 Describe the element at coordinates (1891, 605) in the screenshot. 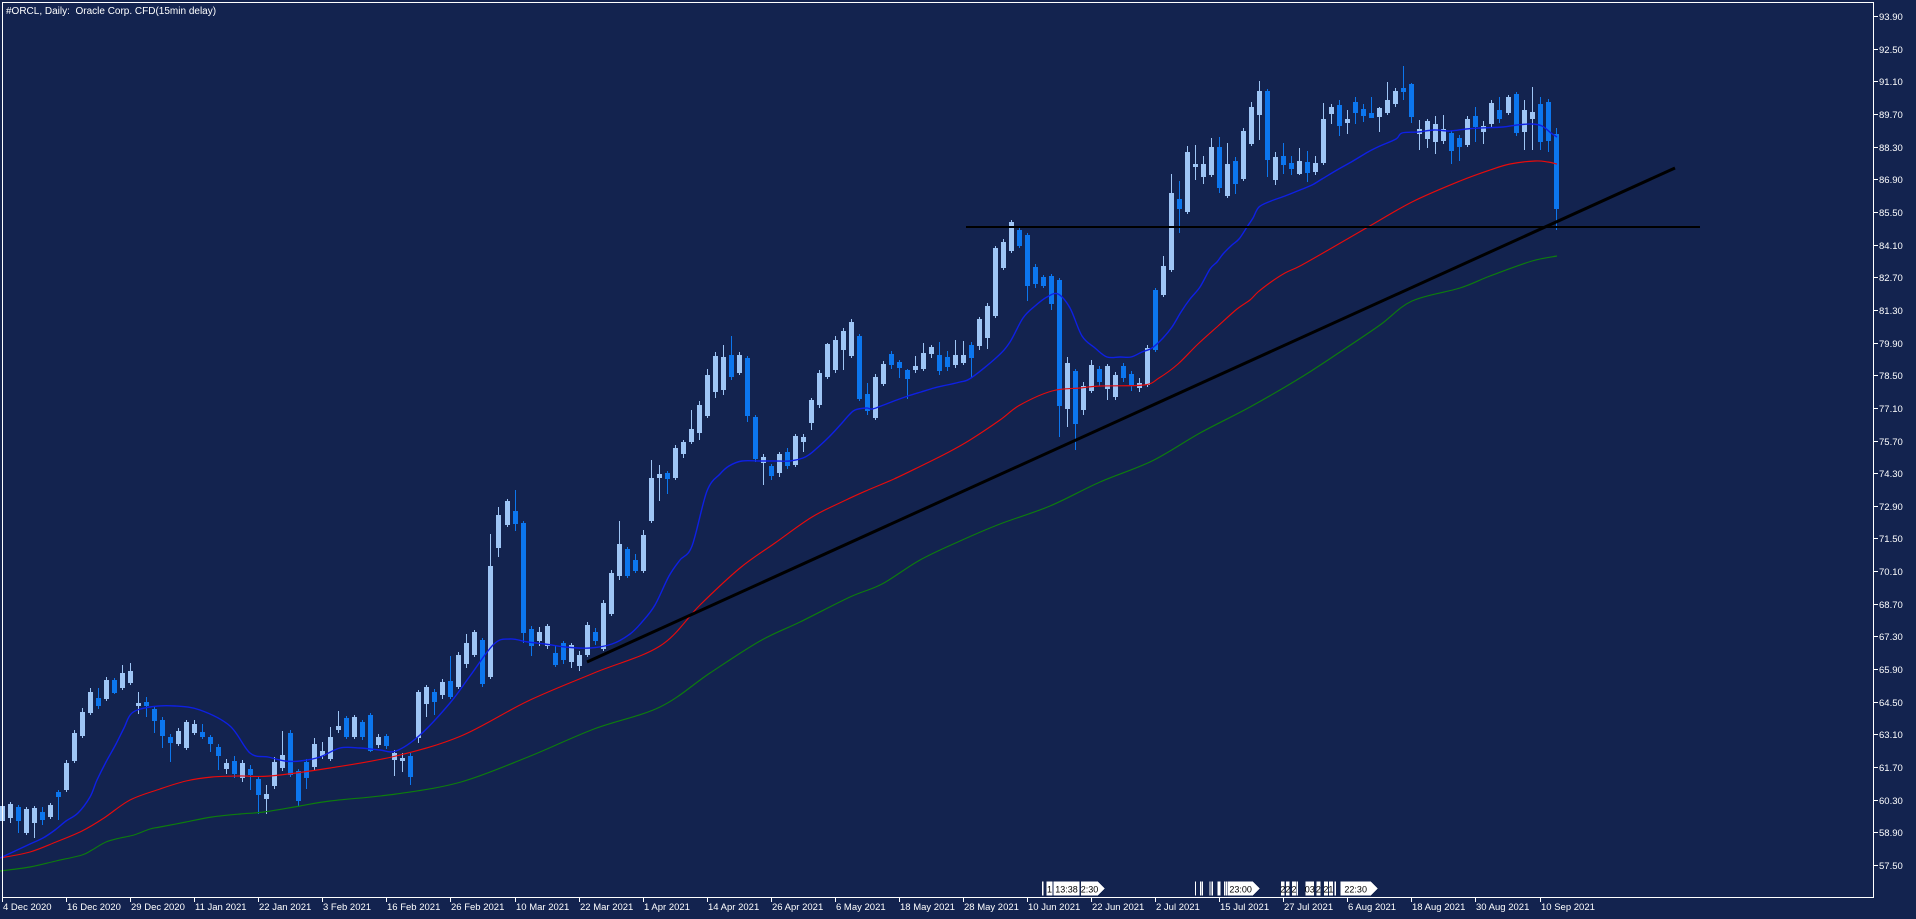

I see `svg-text: 68.70` at that location.